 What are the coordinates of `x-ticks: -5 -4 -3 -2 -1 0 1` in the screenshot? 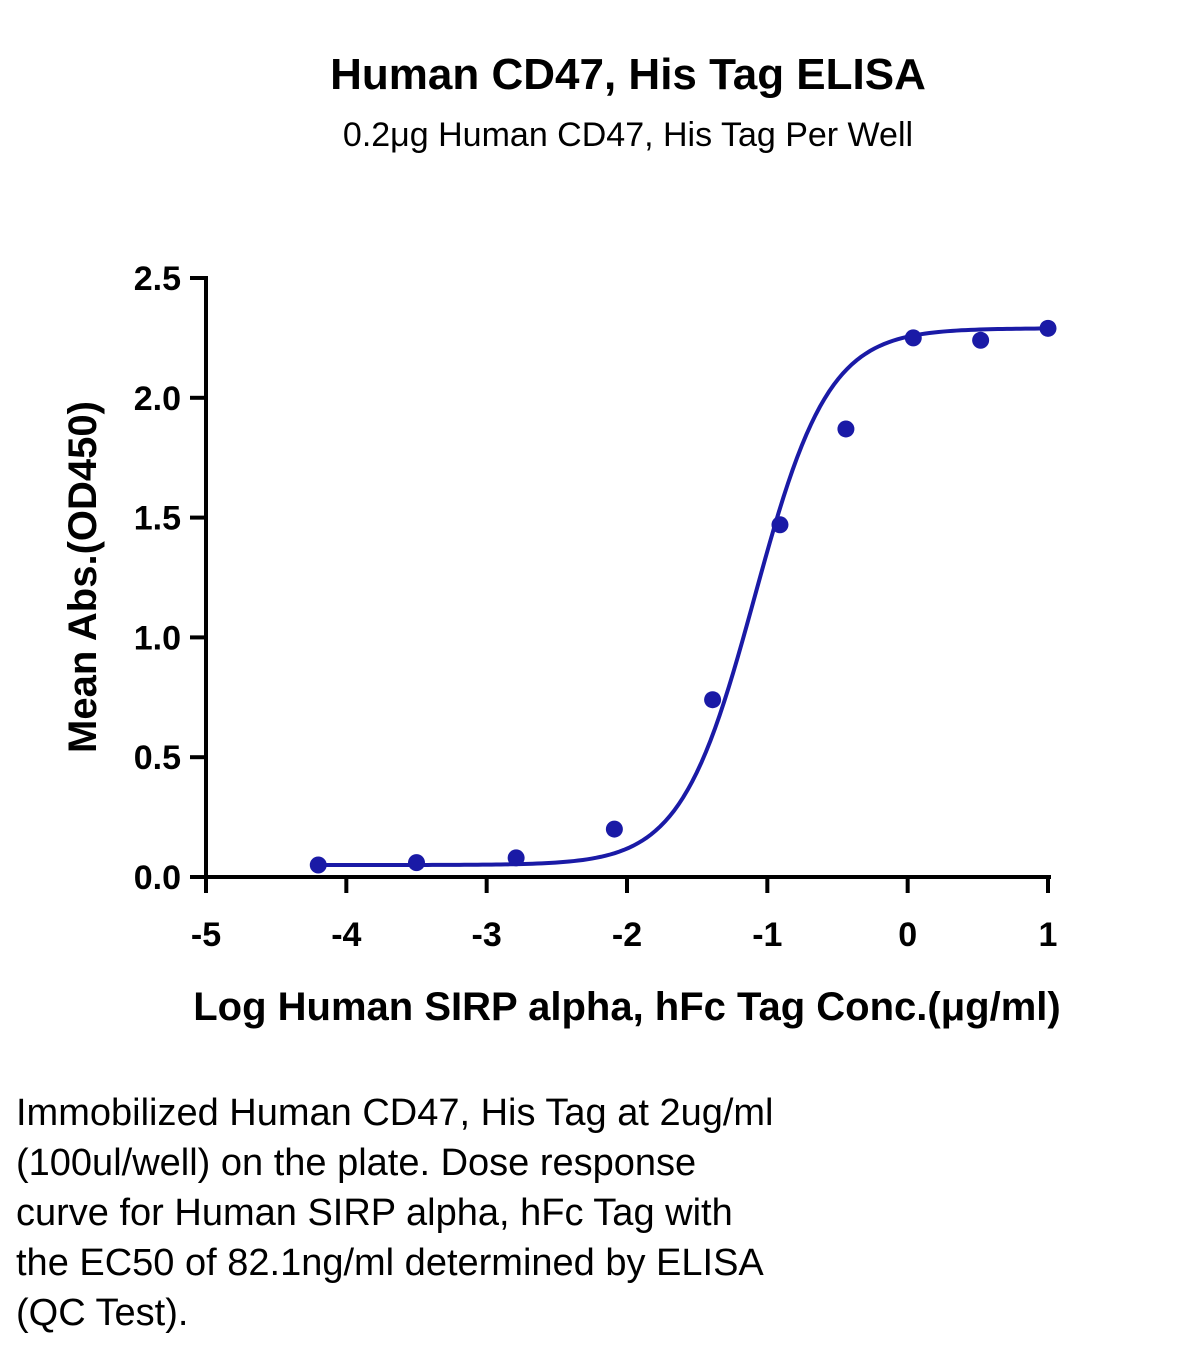 It's located at (624, 915).